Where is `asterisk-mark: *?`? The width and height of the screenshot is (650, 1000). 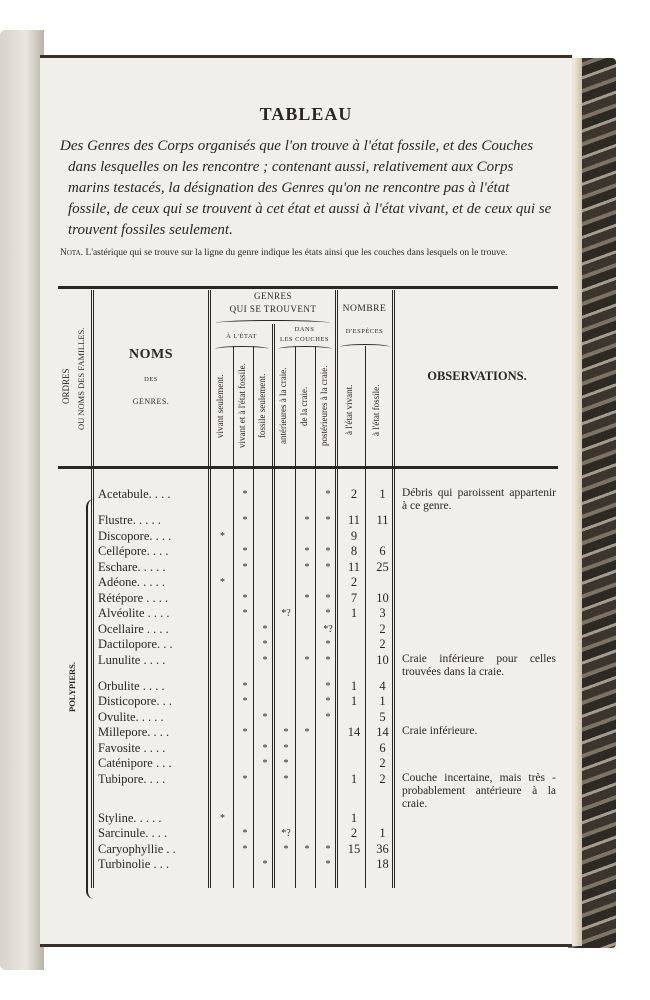 asterisk-mark: *? is located at coordinates (328, 629).